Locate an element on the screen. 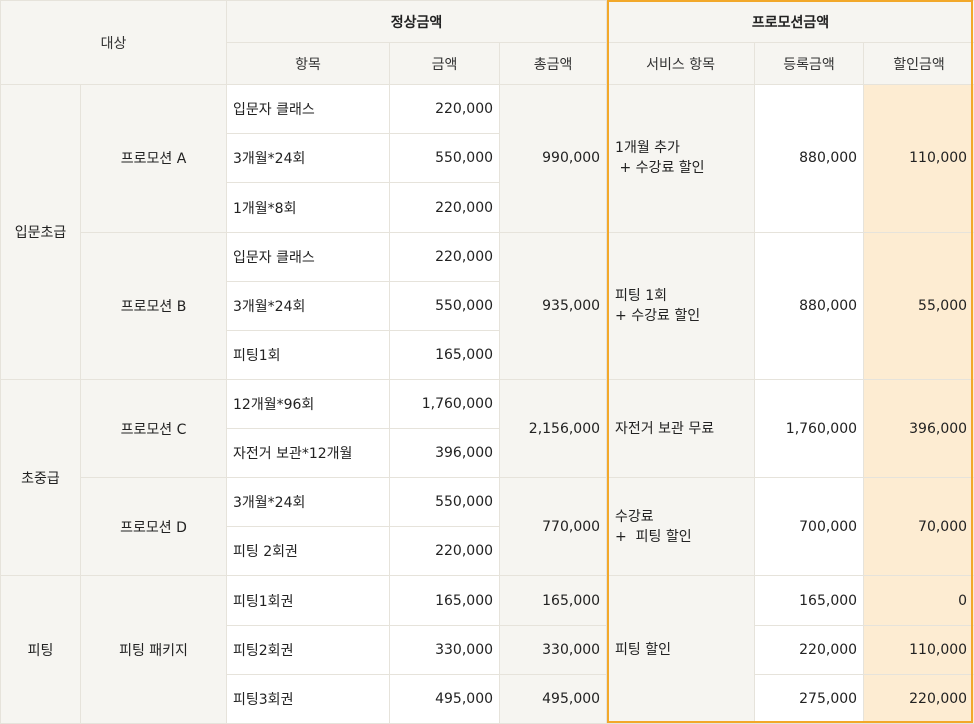  item-discount: 110,000 is located at coordinates (918, 649).